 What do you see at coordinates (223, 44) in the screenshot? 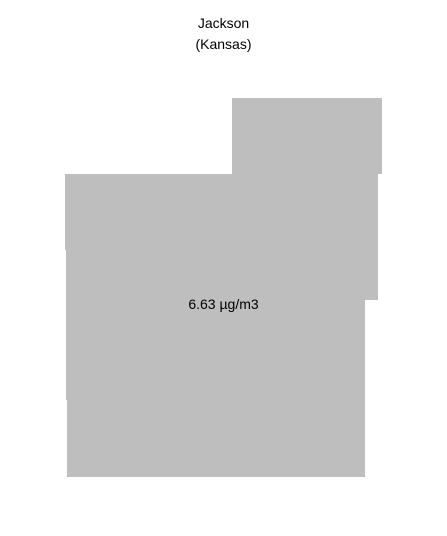
I see `state-name: (Kansas)` at bounding box center [223, 44].